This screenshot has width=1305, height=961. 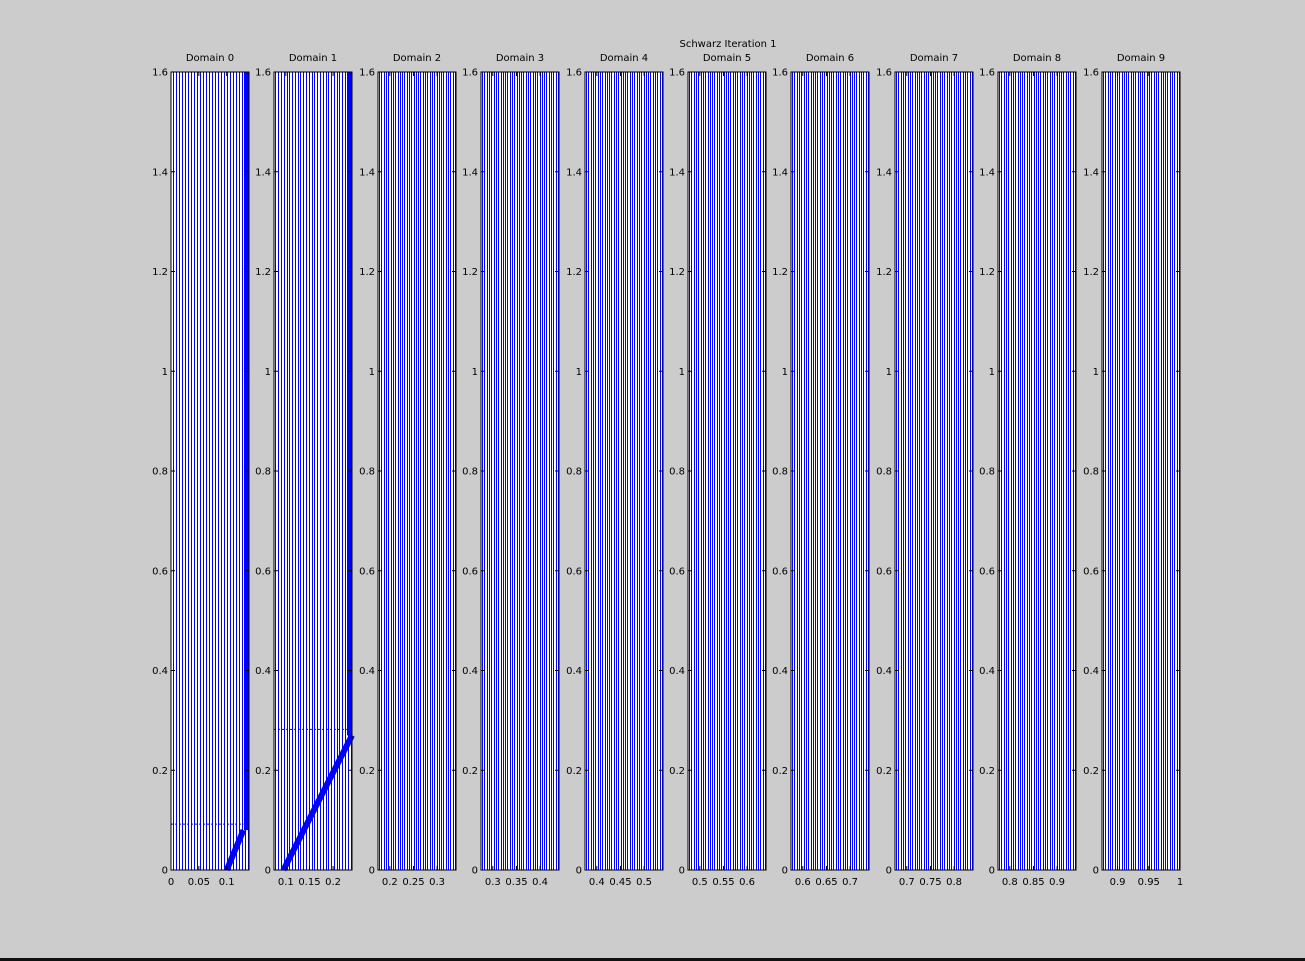 I want to click on x-tick-label: 0.25, so click(x=413, y=882).